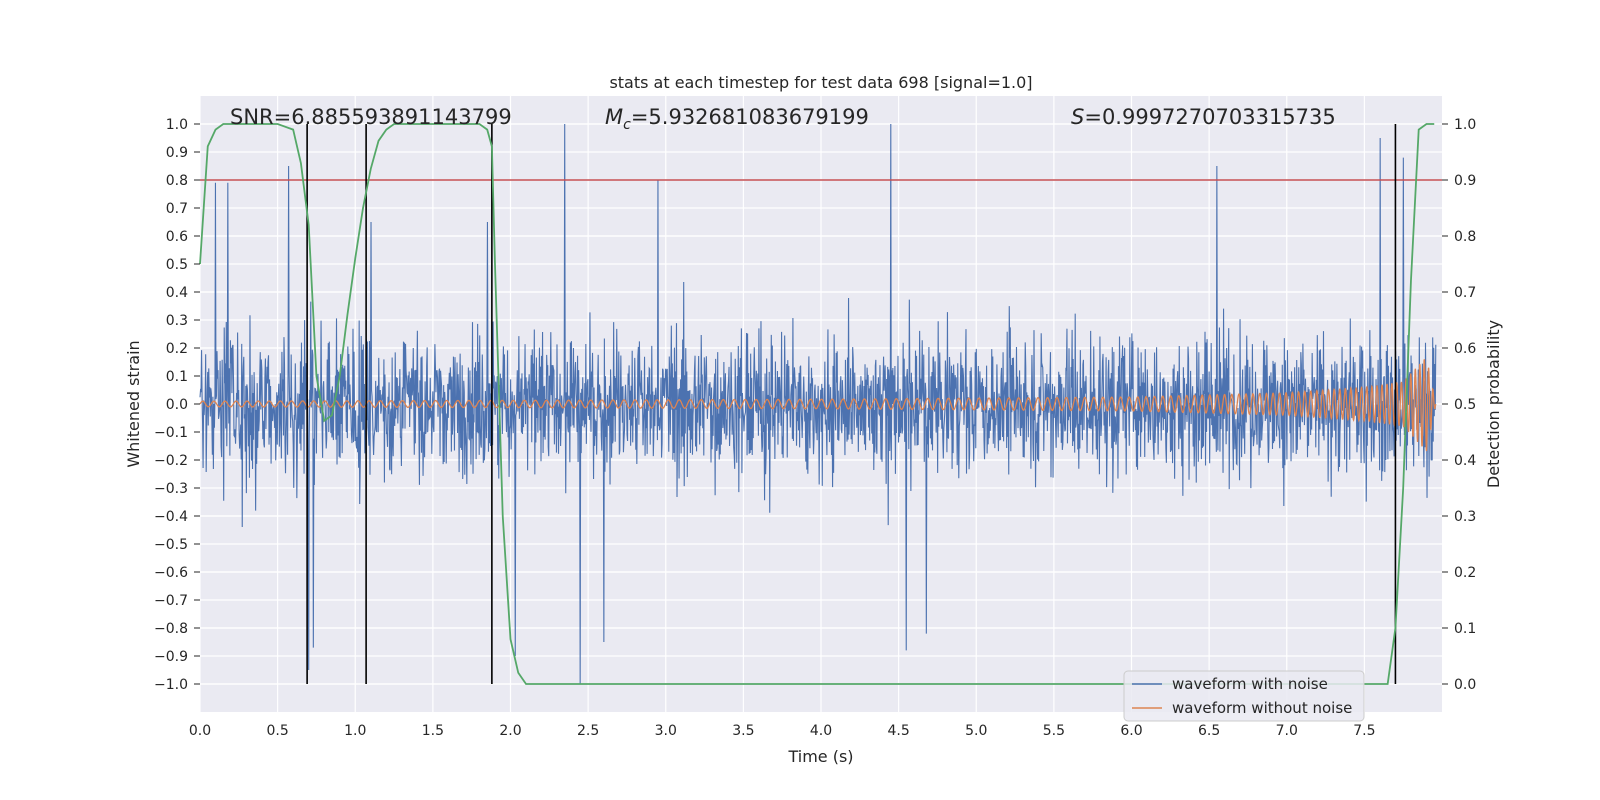 The height and width of the screenshot is (800, 1600). I want to click on y-tick-label: 0.9, so click(177, 153).